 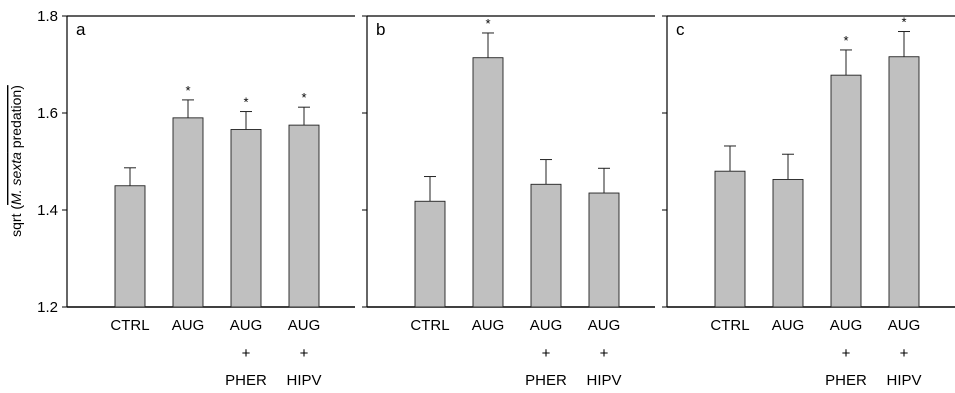 I want to click on y-tick-label: 1.8, so click(x=47, y=16).